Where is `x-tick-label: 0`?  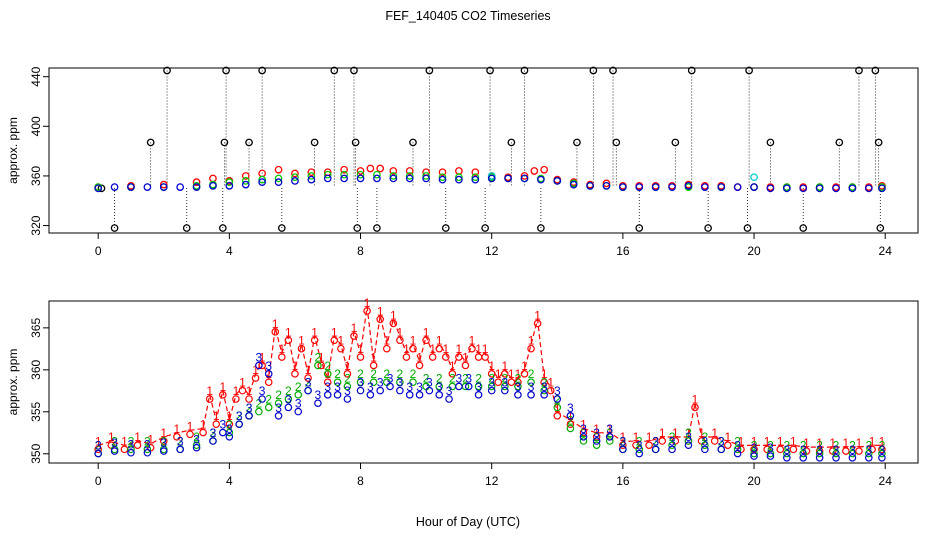 x-tick-label: 0 is located at coordinates (98, 481).